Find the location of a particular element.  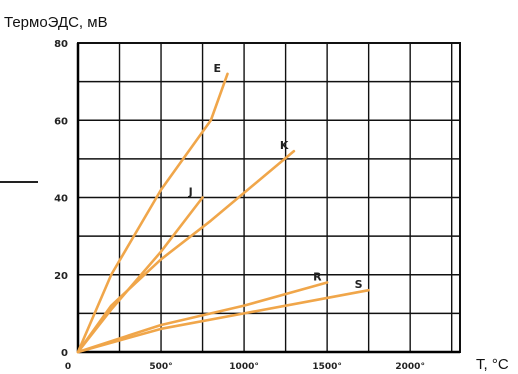

x-tick-label: 2000° is located at coordinates (410, 367).